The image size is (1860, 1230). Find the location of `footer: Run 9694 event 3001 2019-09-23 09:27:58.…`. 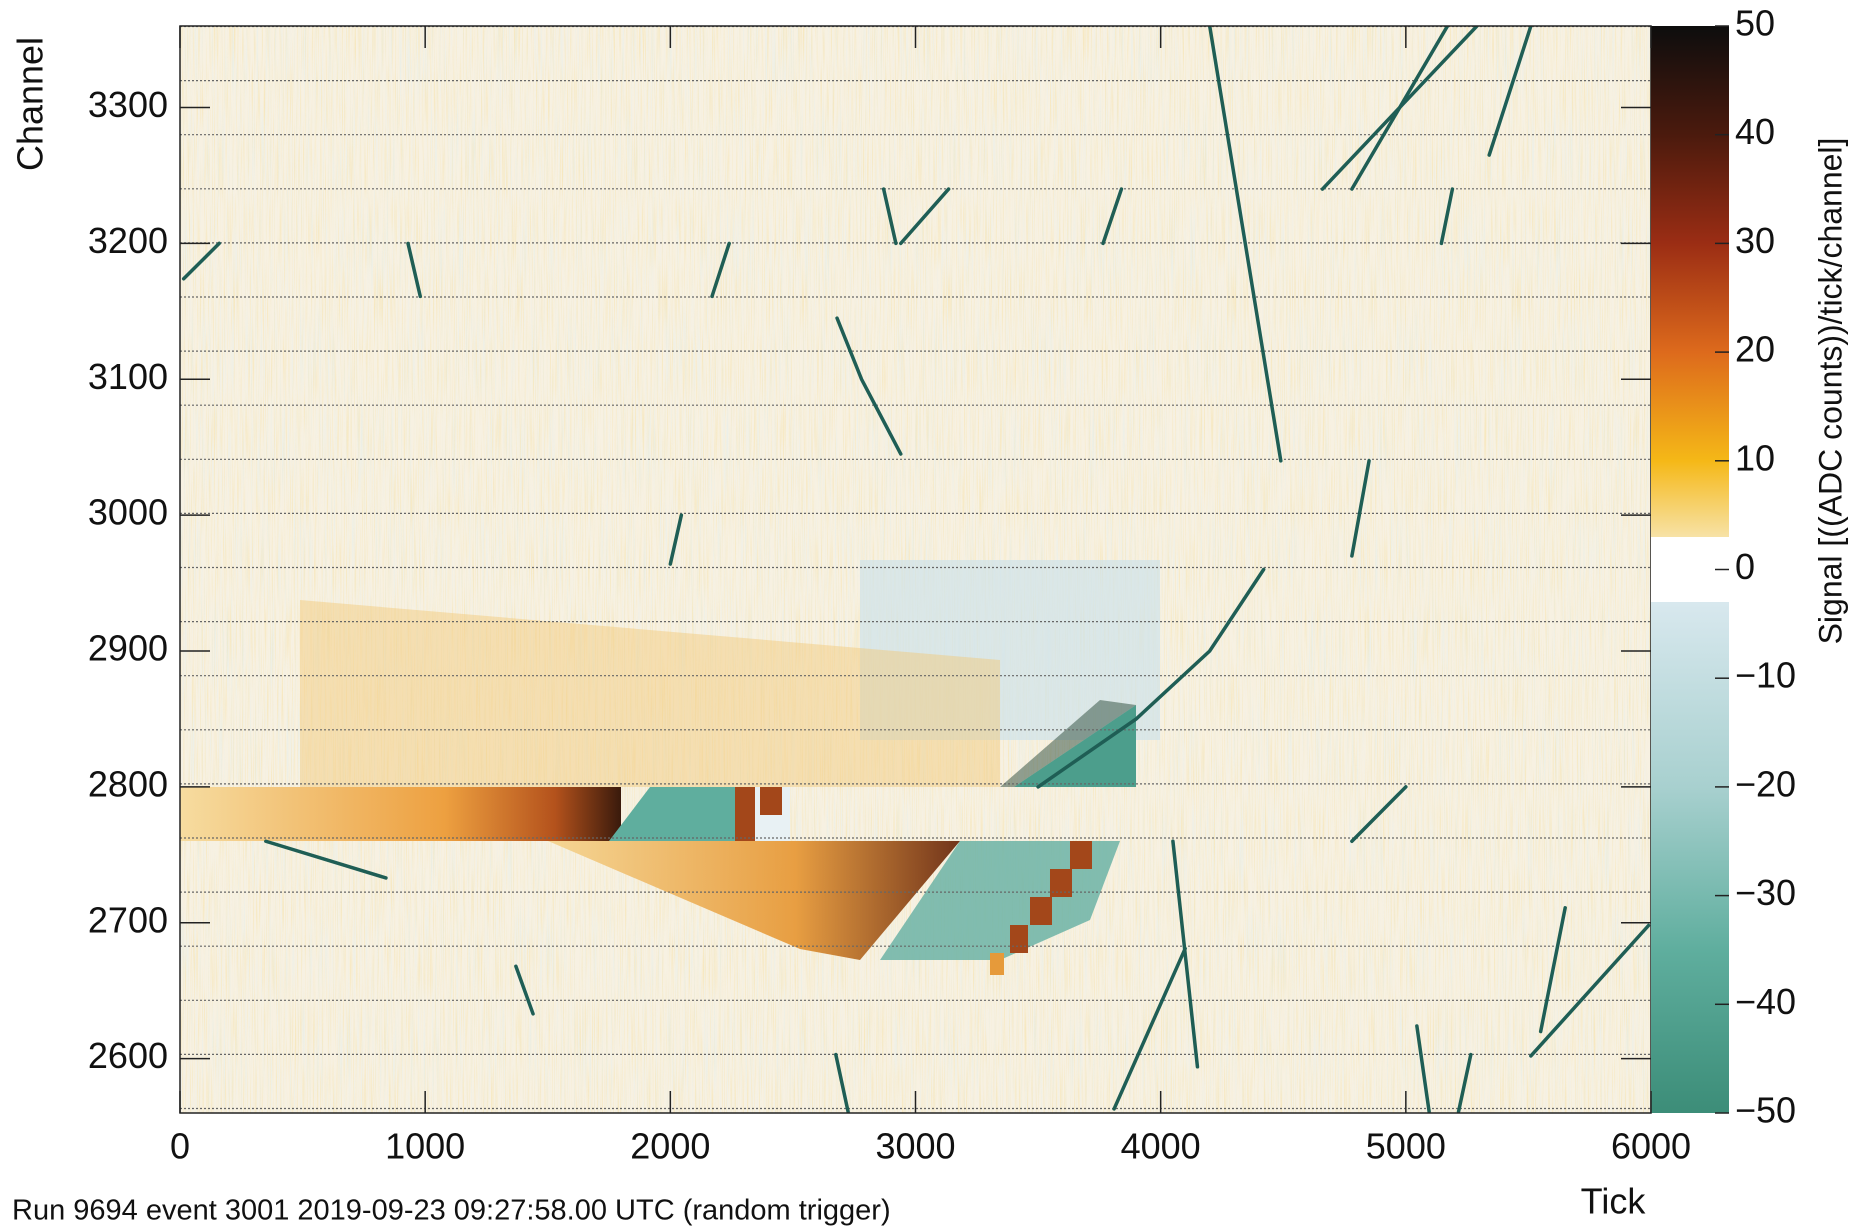

footer: Run 9694 event 3001 2019-09-23 09:27:58.… is located at coordinates (451, 1211).